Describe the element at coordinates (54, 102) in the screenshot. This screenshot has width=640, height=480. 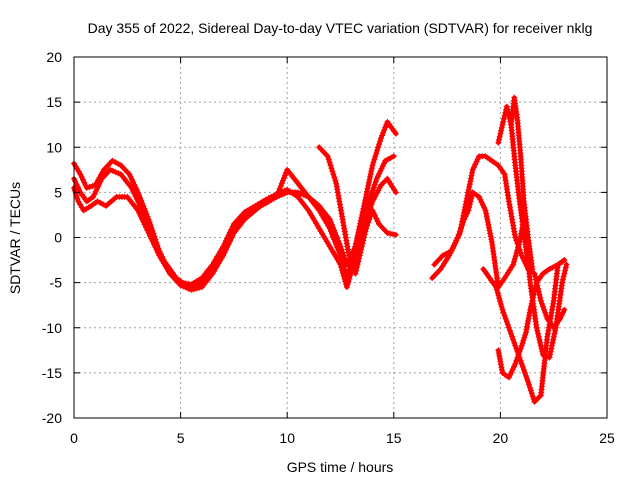
I see `y-tick-label: 15` at that location.